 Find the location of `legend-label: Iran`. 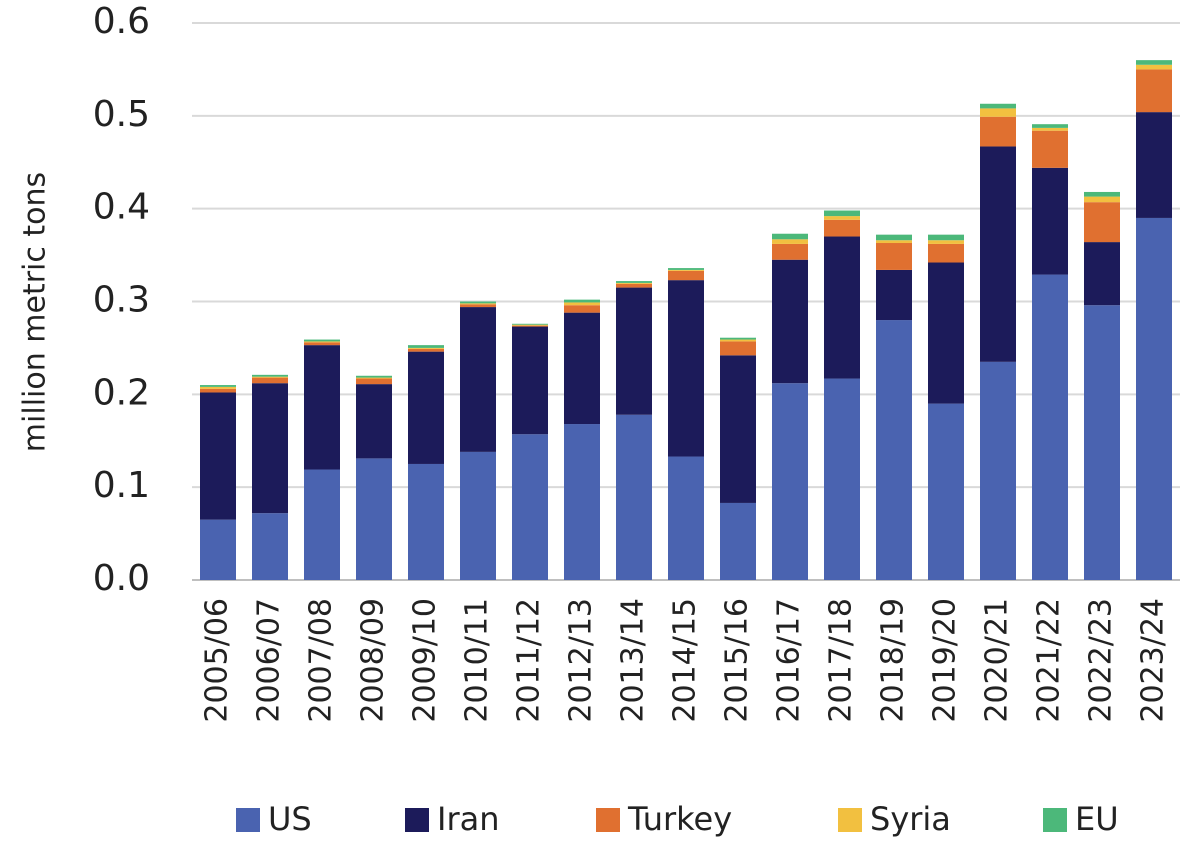

legend-label: Iran is located at coordinates (468, 819).